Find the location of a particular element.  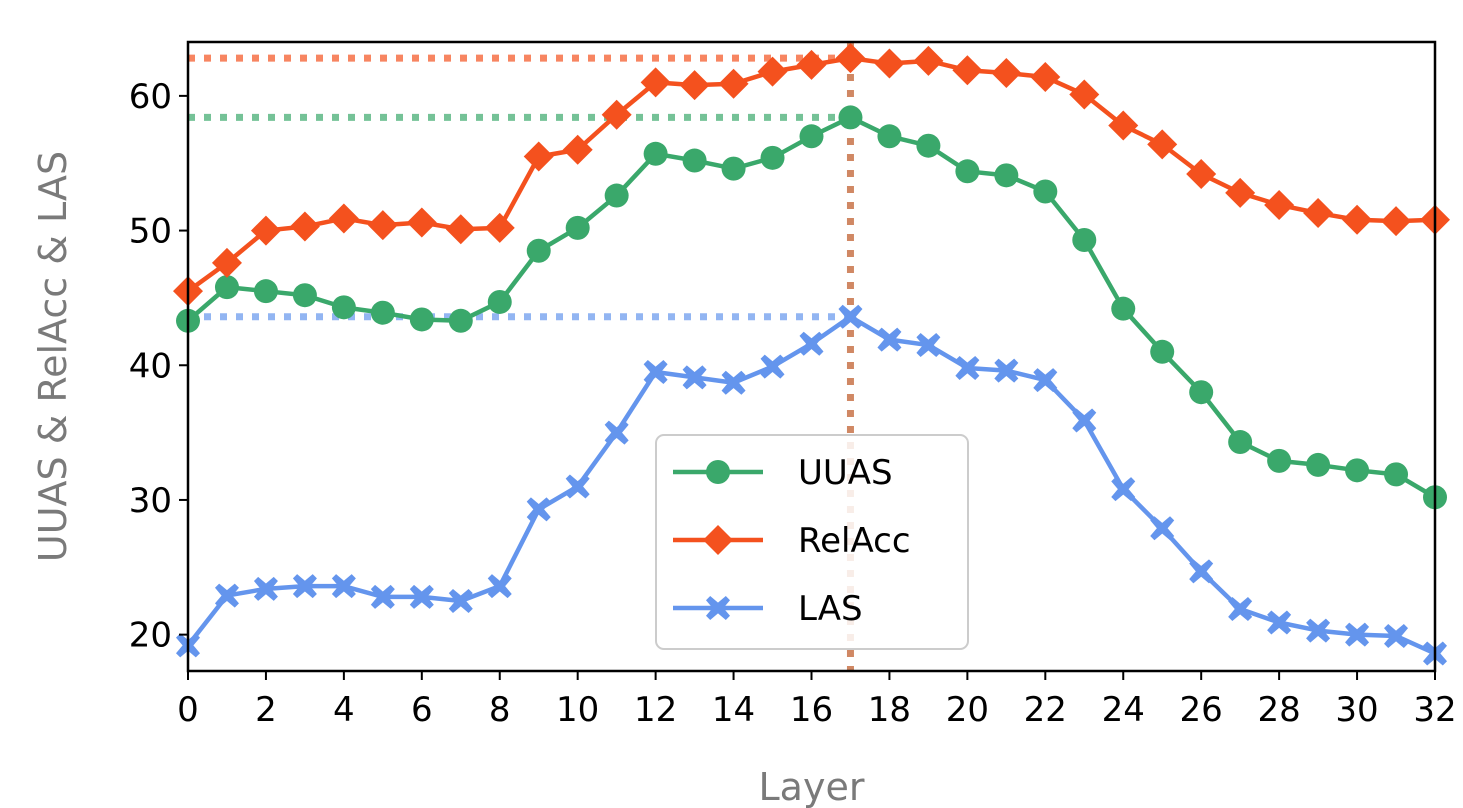

legend-label-relacc: RelAcc is located at coordinates (854, 541).